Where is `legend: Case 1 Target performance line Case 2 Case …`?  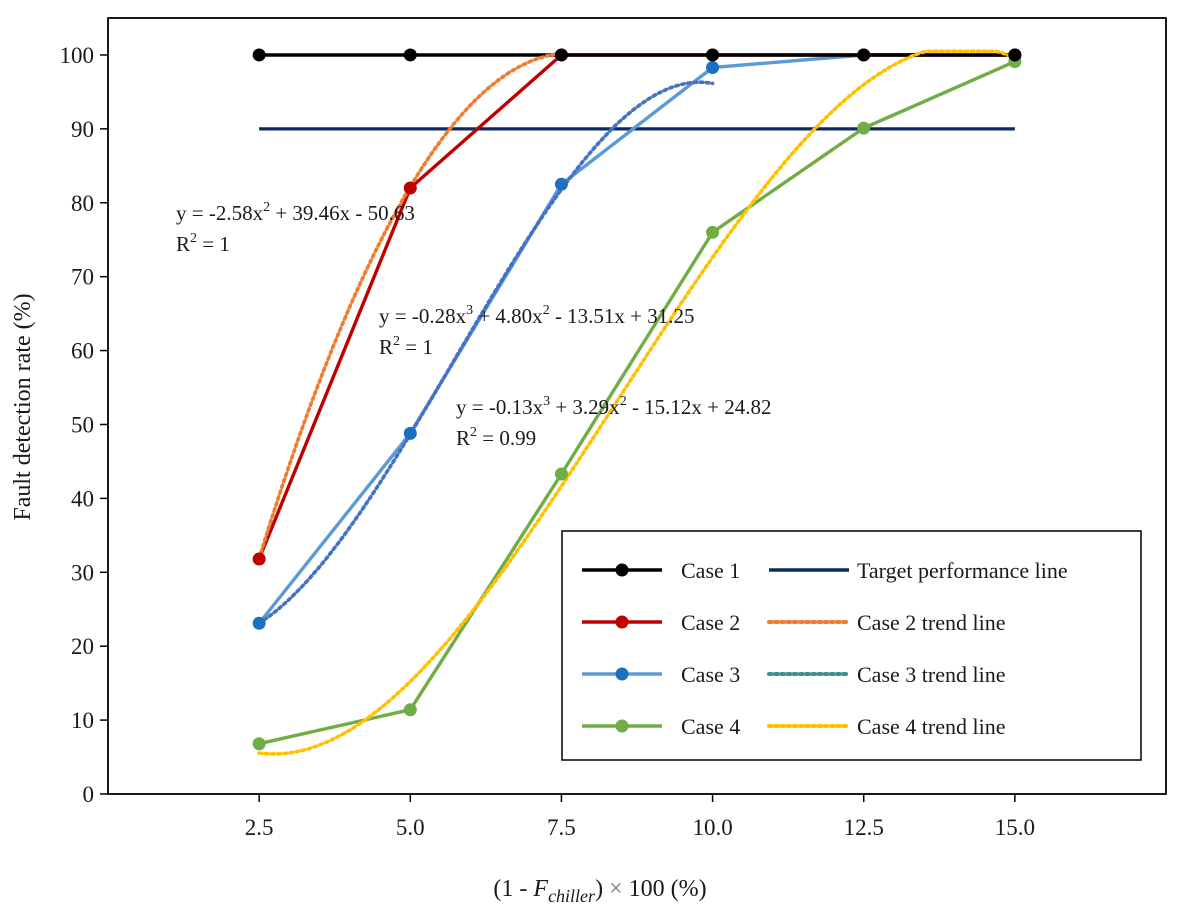 legend: Case 1 Target performance line Case 2 Case … is located at coordinates (851, 645).